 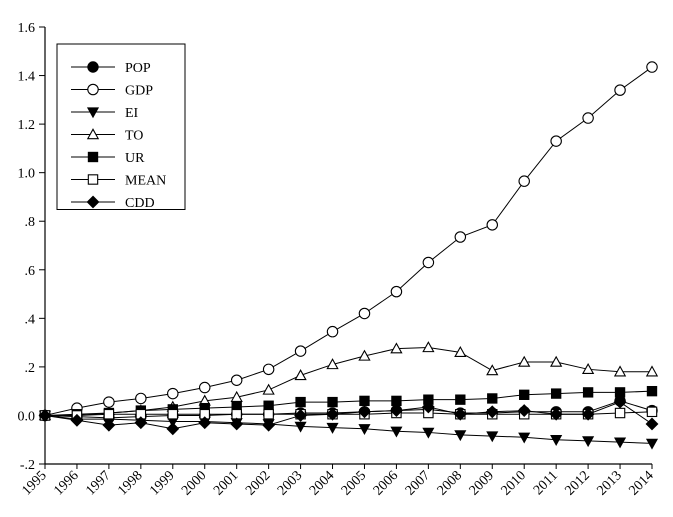 I want to click on x-tick-label: 2001, so click(x=226, y=483).